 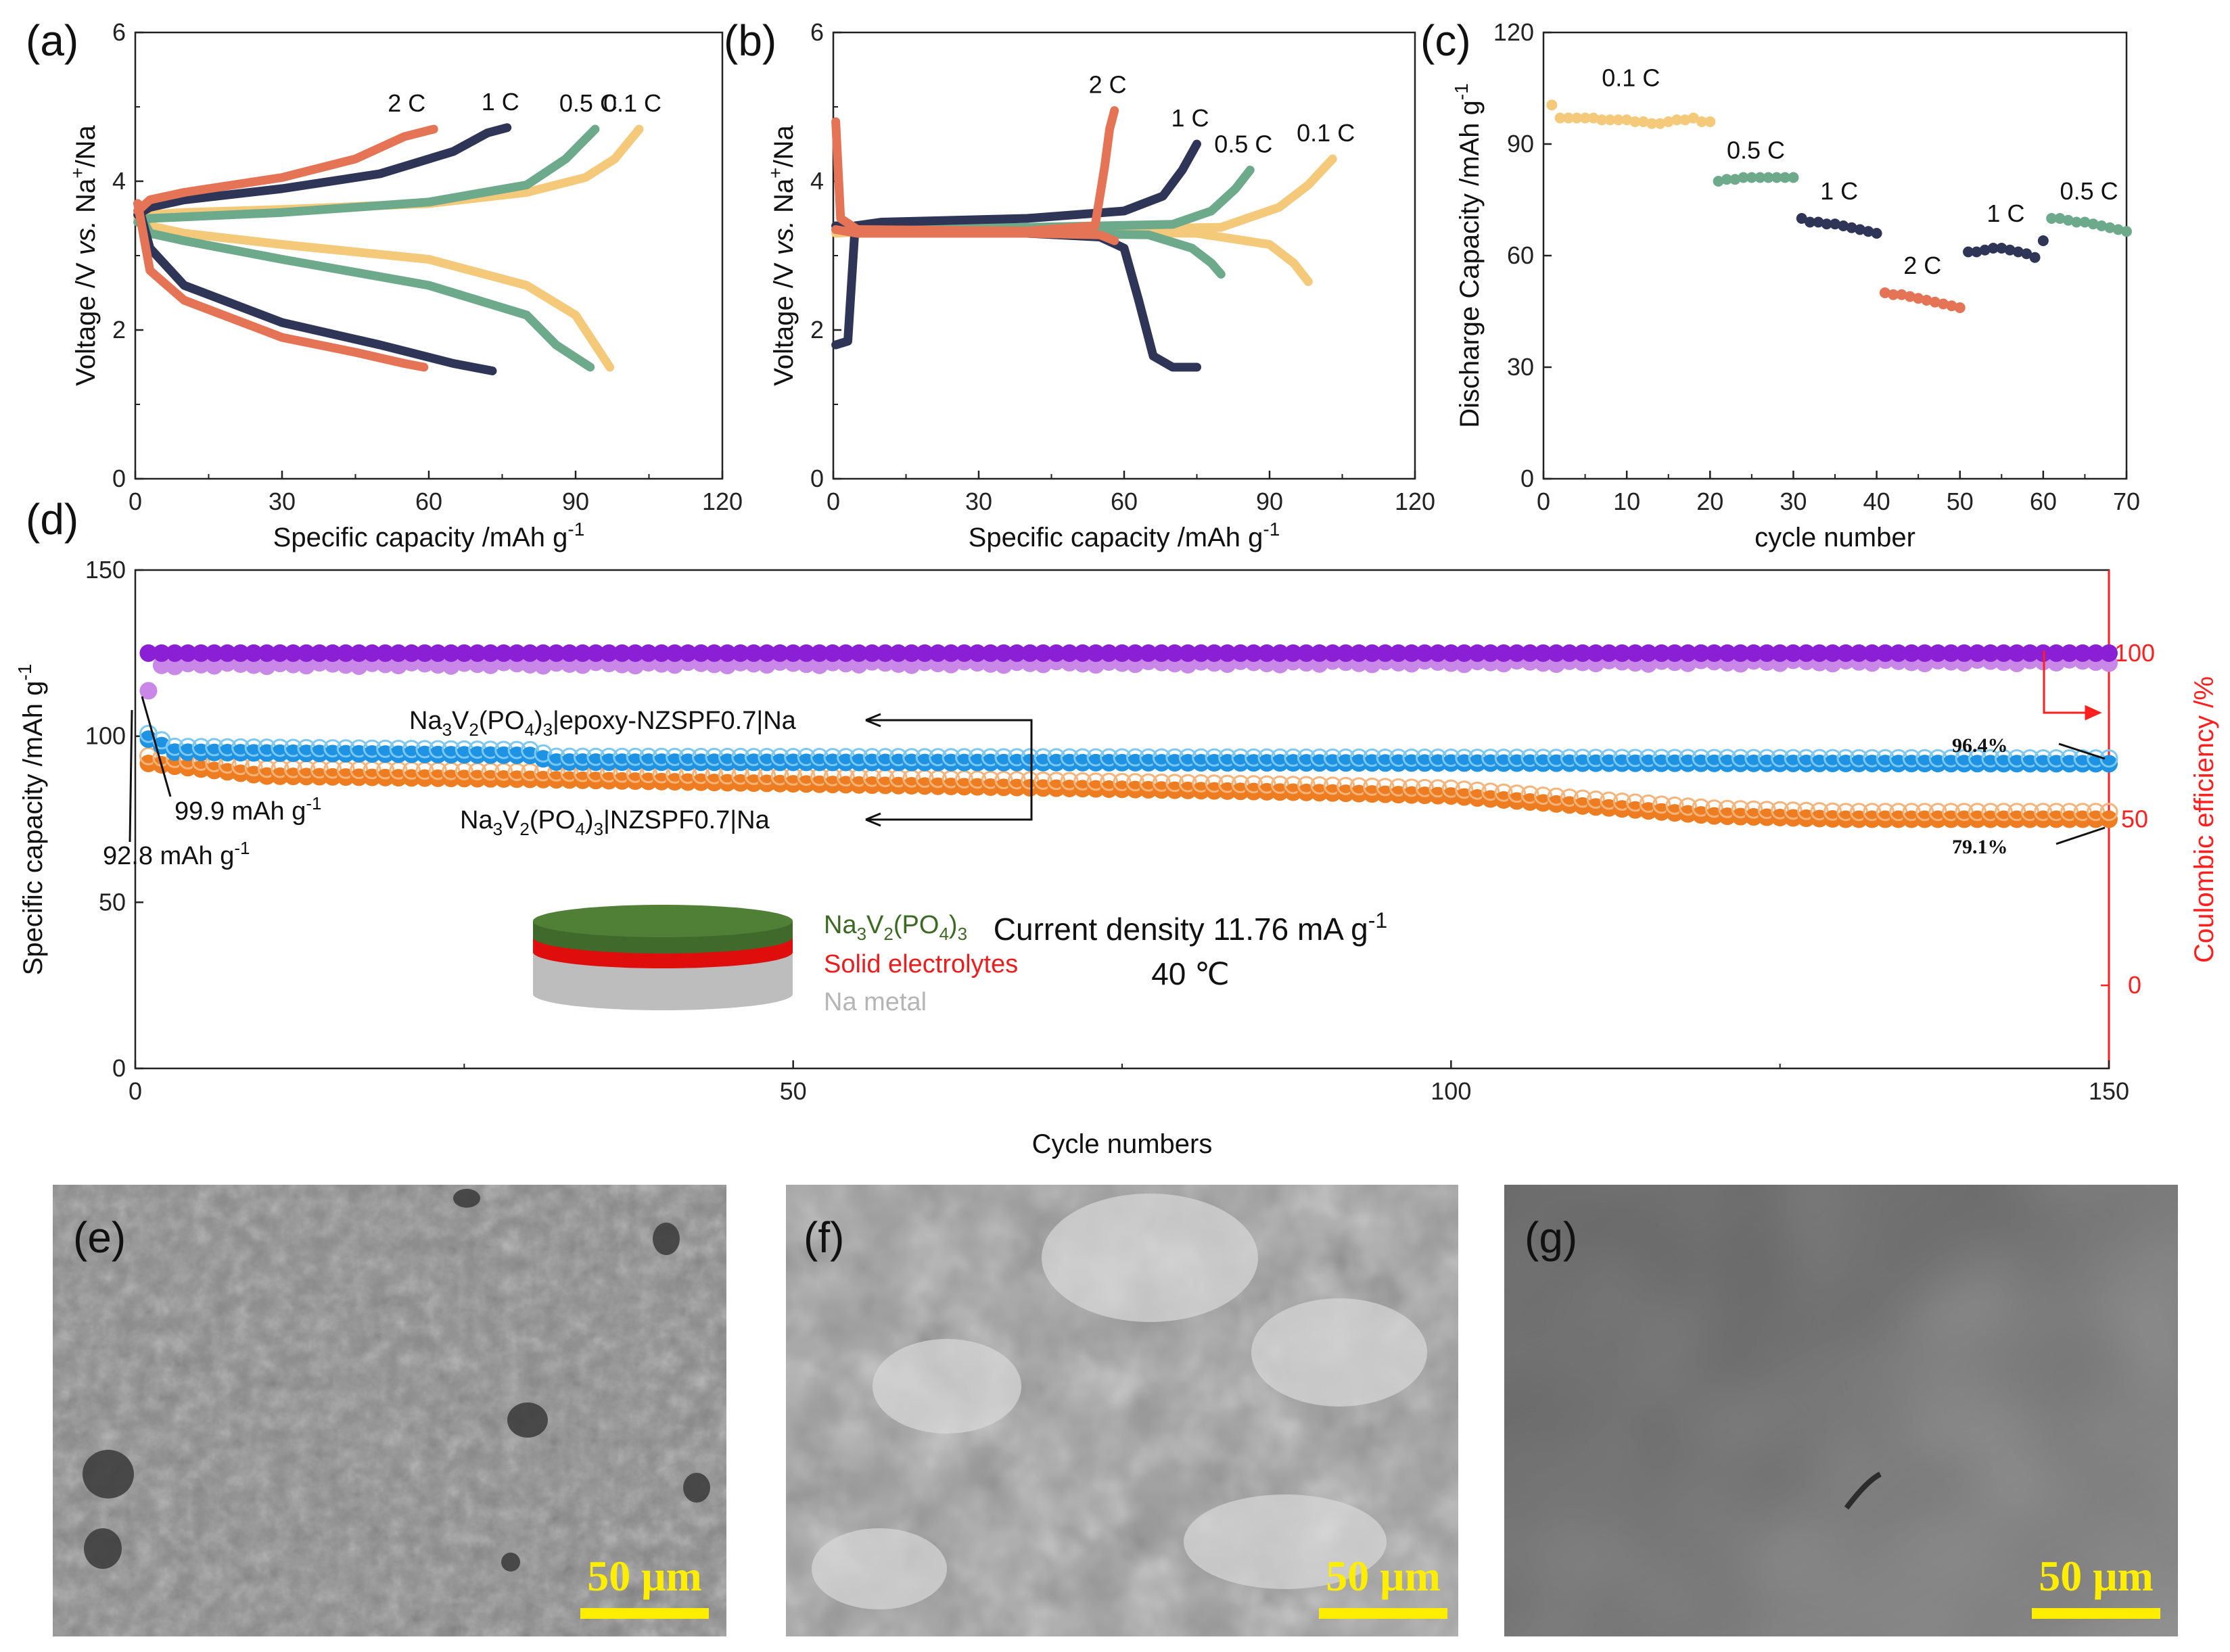 I want to click on cap2-sup: -1, so click(x=242, y=848).